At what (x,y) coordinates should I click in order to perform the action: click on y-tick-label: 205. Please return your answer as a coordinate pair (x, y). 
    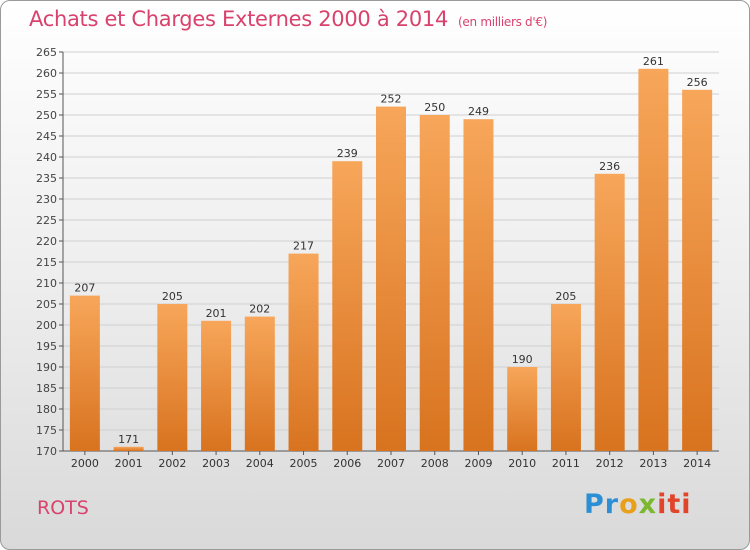
    Looking at the image, I should click on (46, 304).